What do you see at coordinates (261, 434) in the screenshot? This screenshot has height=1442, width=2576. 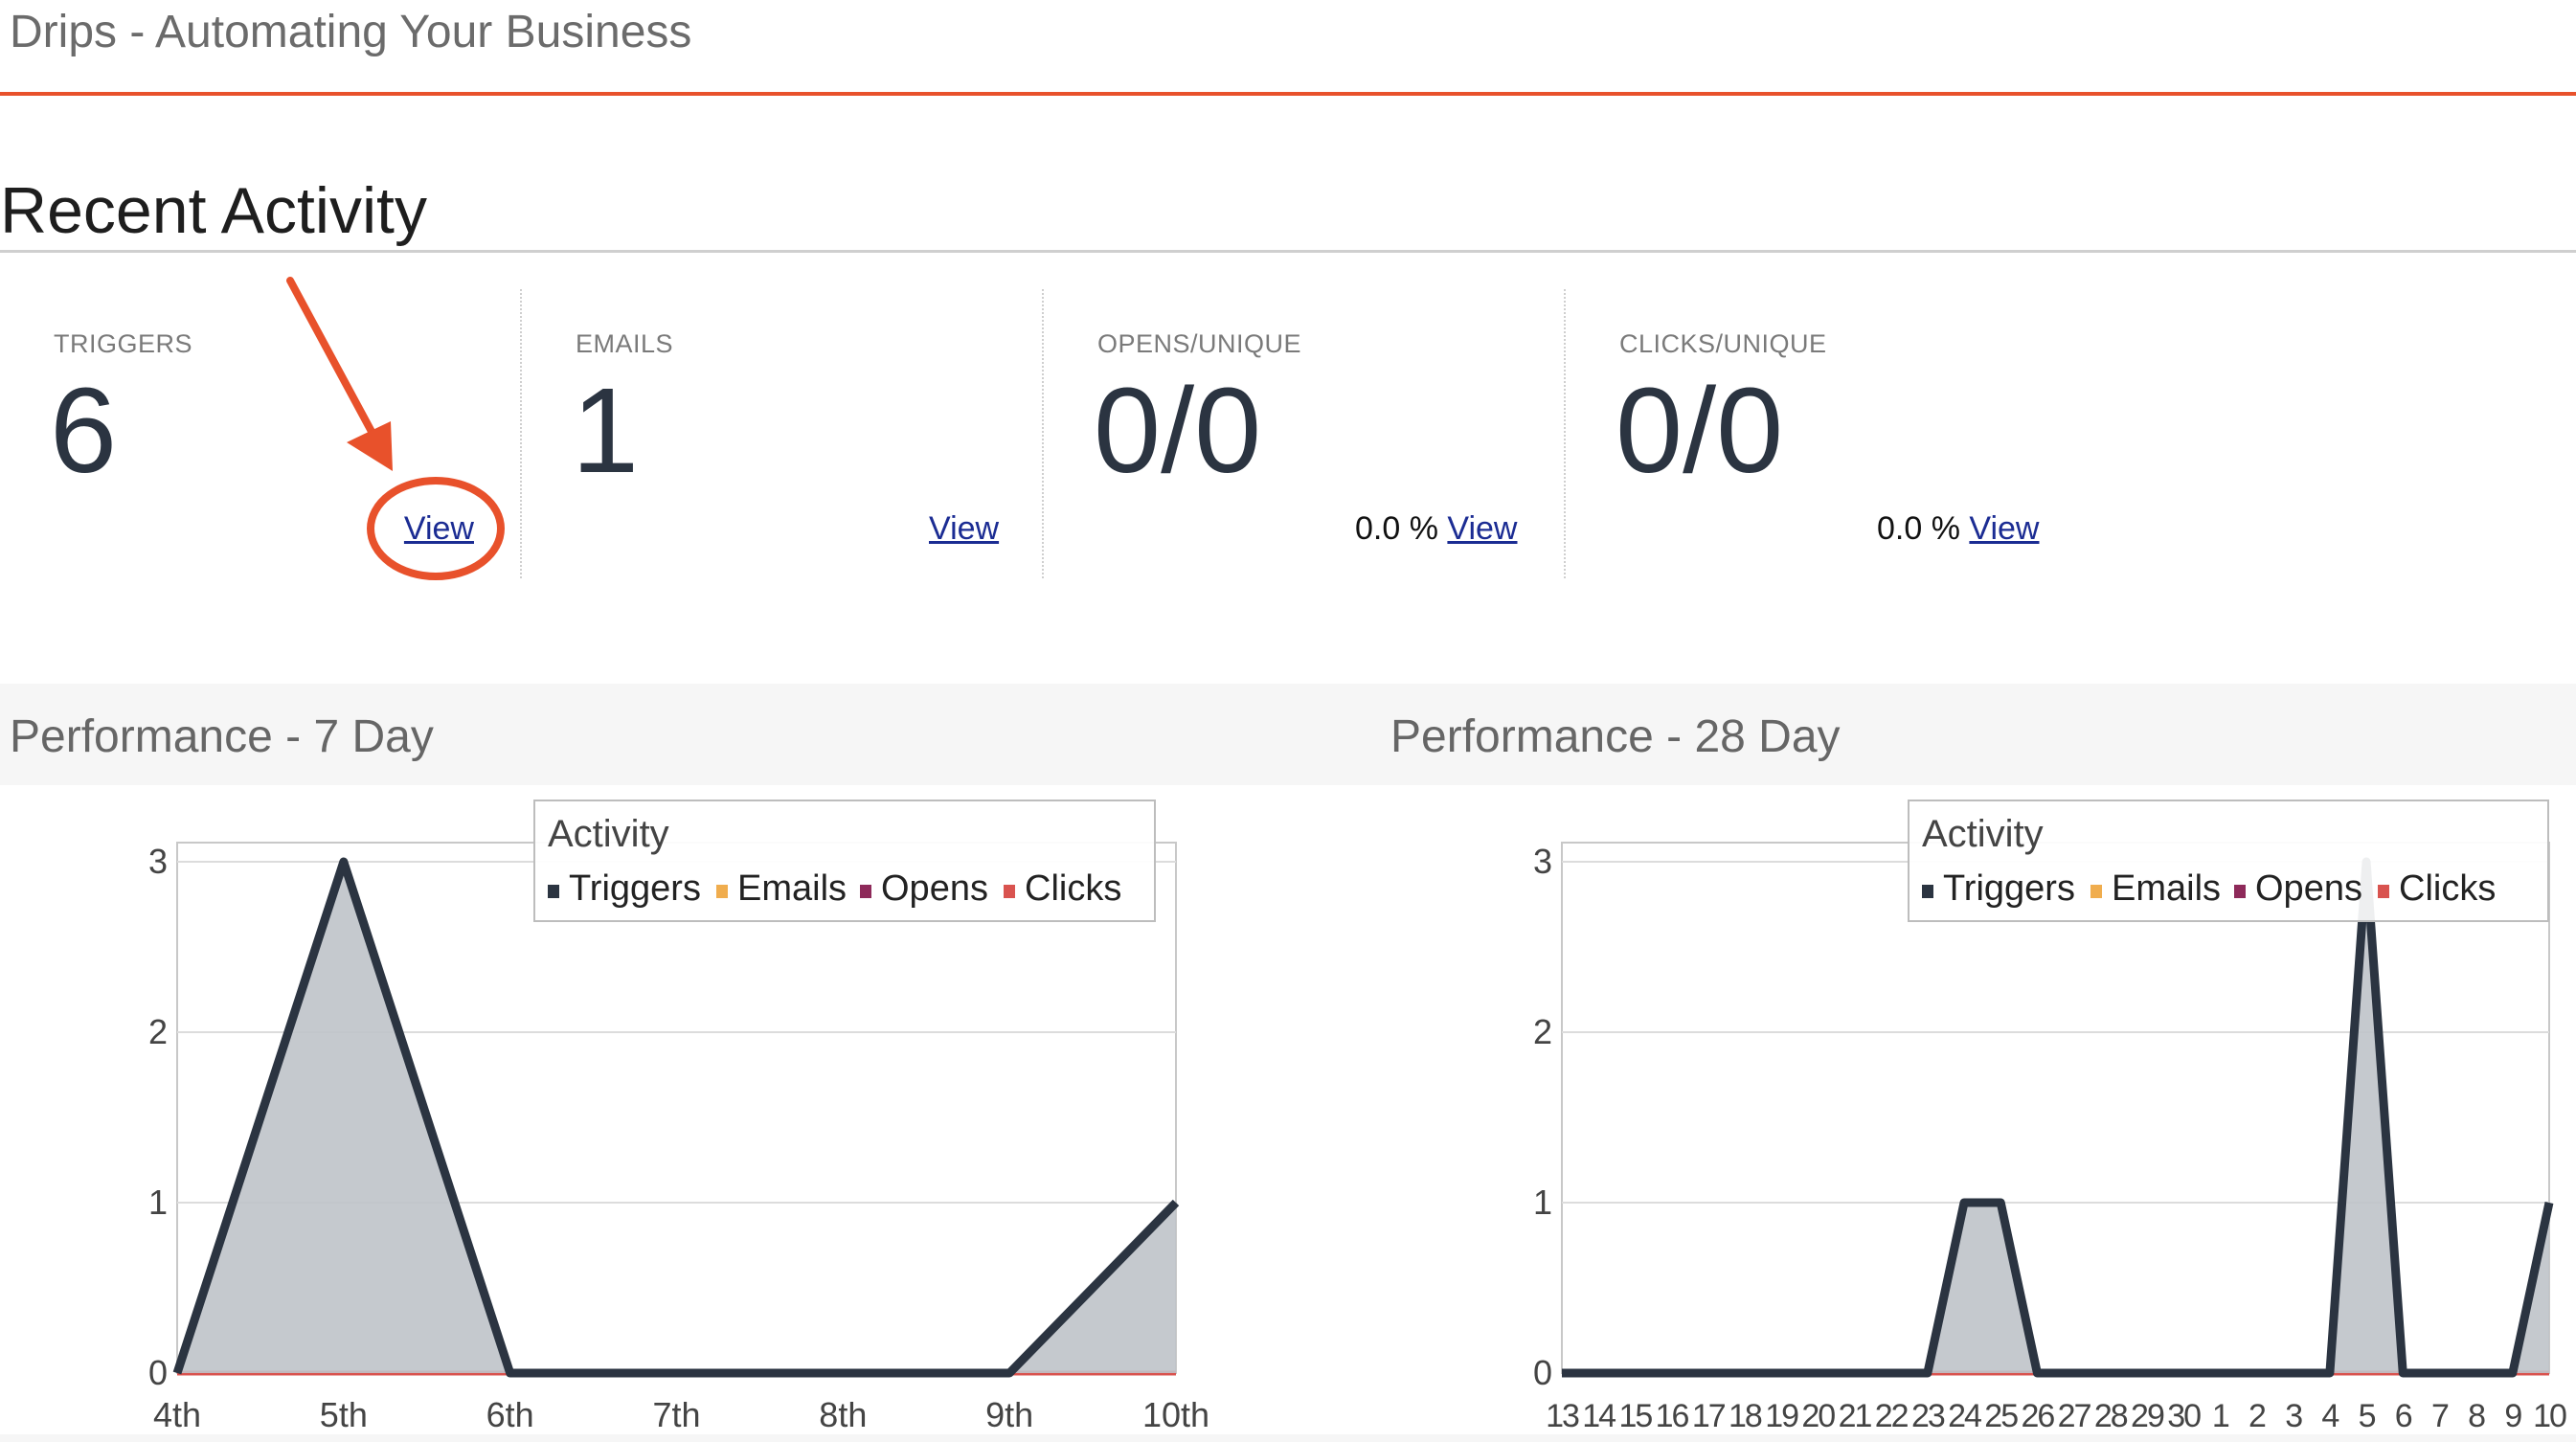 I see `stat-card-triggers: TRIGGERS 6 View` at bounding box center [261, 434].